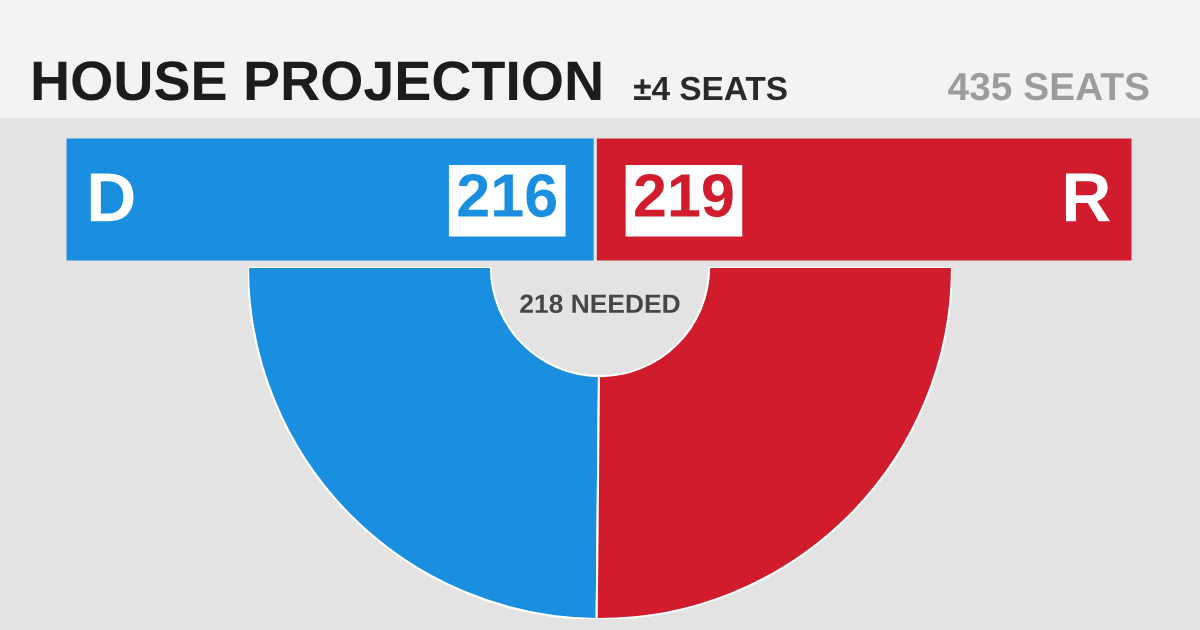 The width and height of the screenshot is (1200, 630). Describe the element at coordinates (600, 304) in the screenshot. I see `text: 218 NEEDED` at that location.